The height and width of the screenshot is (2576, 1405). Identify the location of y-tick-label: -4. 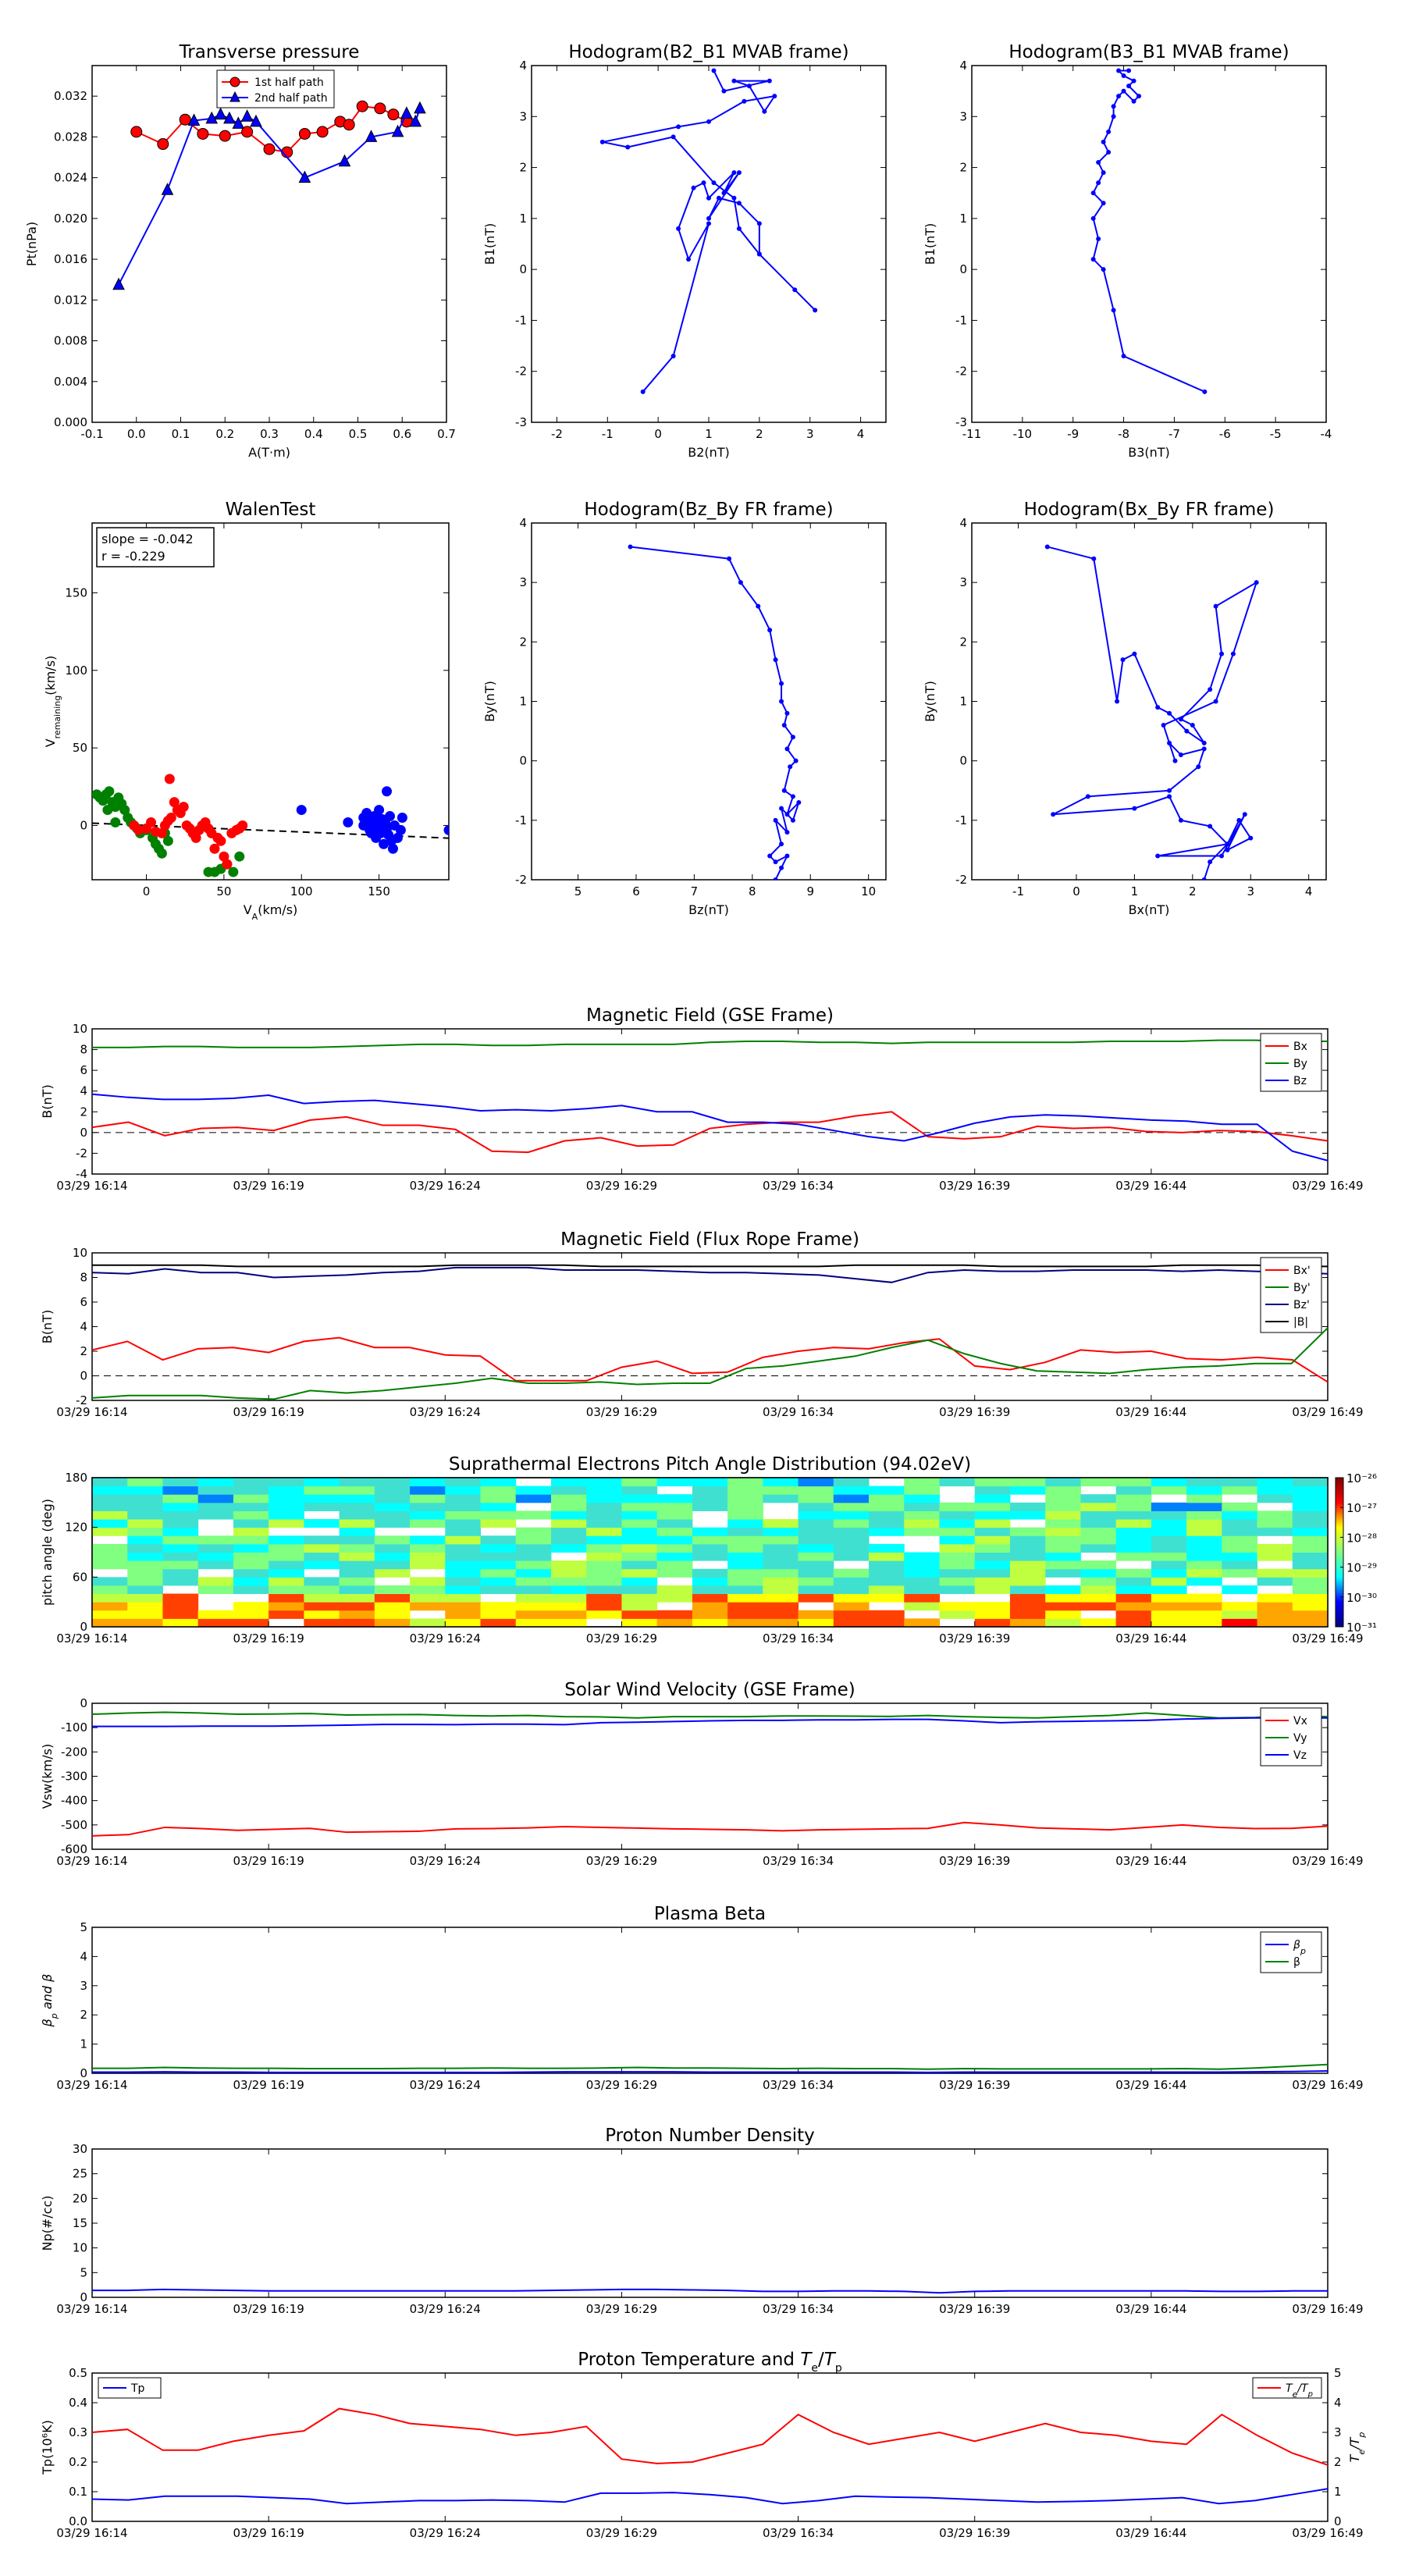
(81, 1174).